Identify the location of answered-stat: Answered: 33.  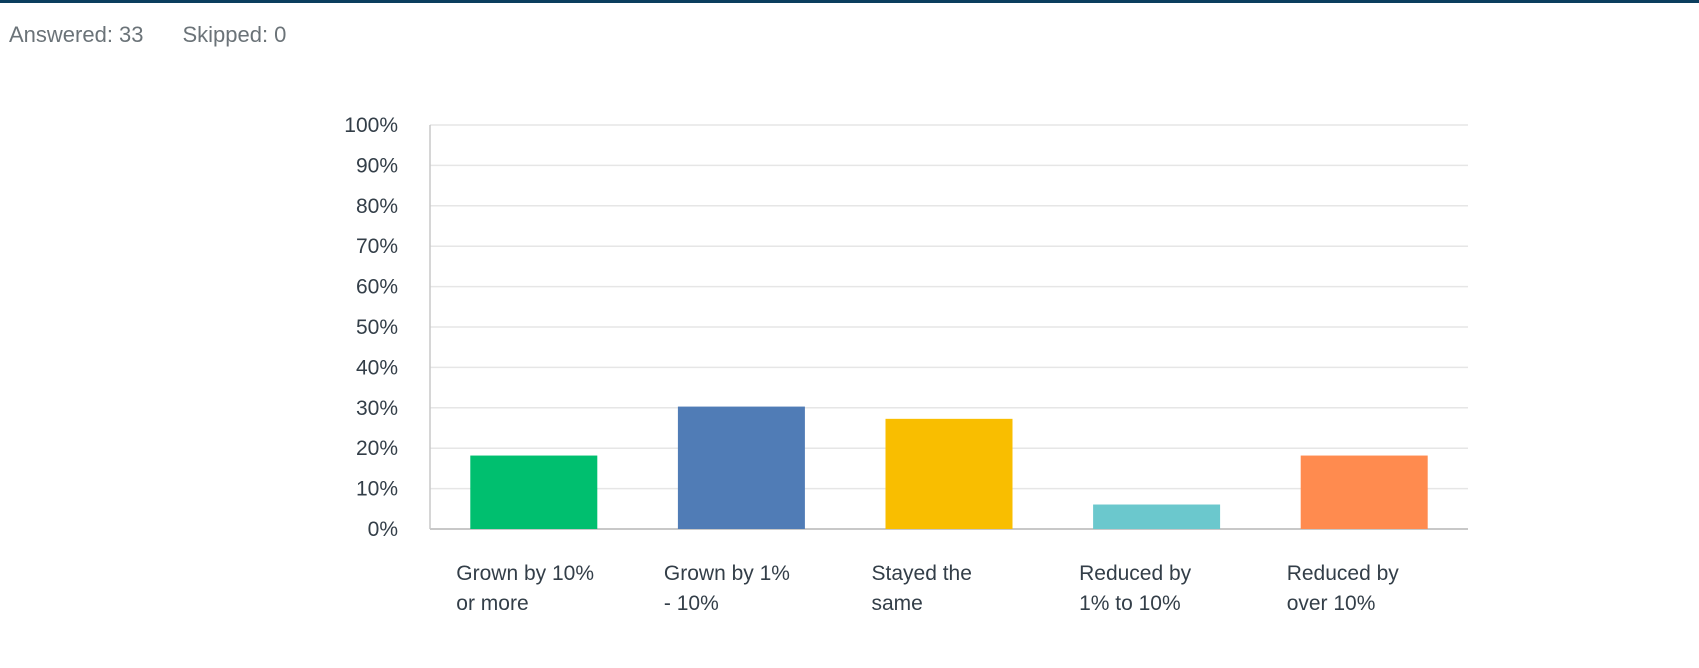
(76, 35).